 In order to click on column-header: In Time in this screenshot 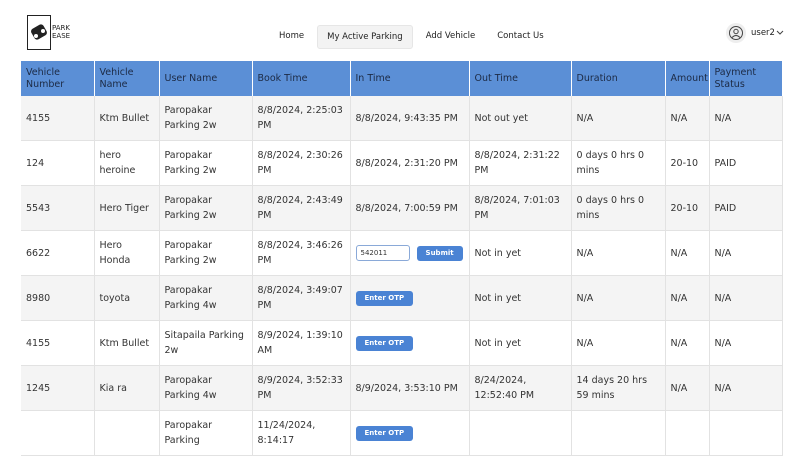, I will do `click(410, 78)`.